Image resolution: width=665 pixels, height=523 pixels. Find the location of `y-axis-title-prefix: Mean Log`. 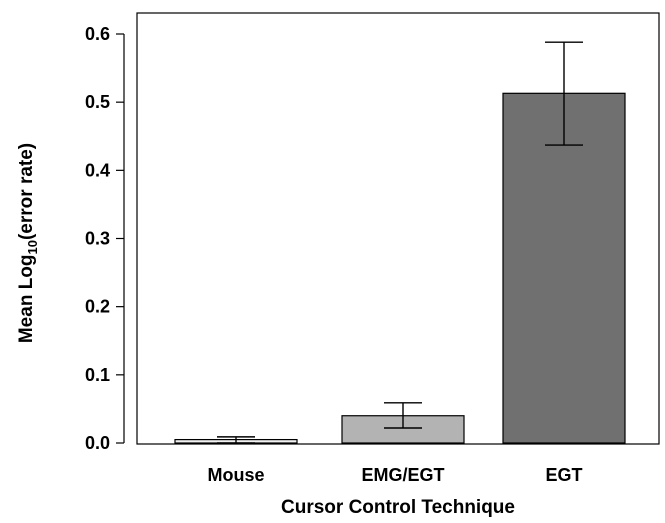

y-axis-title-prefix: Mean Log is located at coordinates (26, 298).